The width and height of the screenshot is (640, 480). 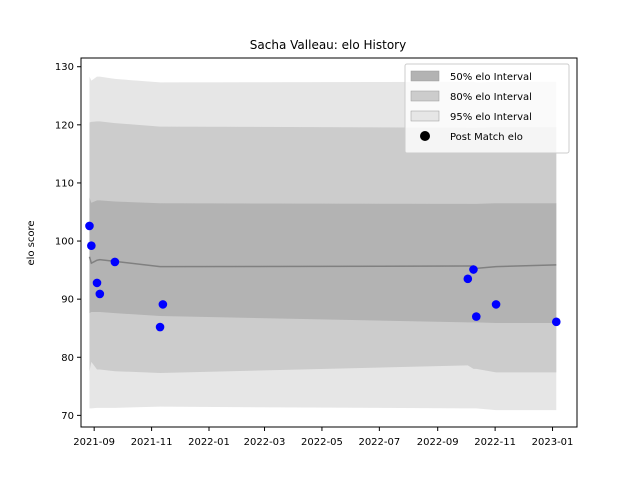 I want to click on x-tick-label: 2022-07, so click(x=379, y=442).